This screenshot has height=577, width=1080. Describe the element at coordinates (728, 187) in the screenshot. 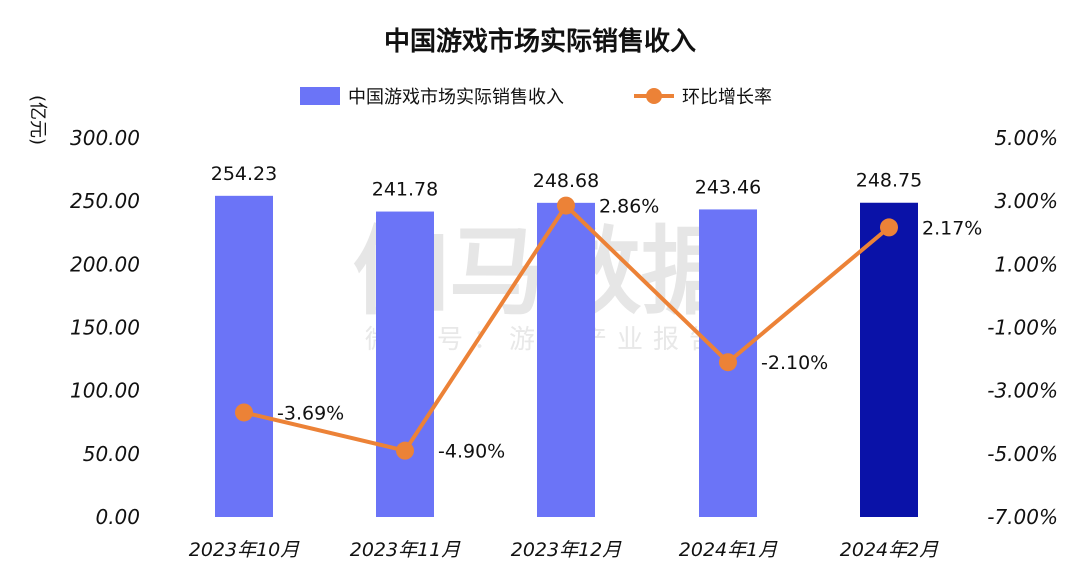

I see `bar-value-label: 243.46` at that location.